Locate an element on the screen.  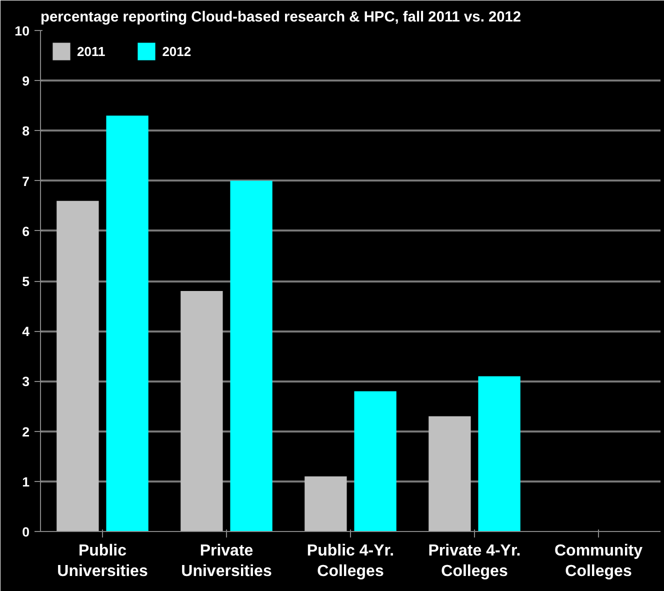
x-tick-label: Private 4-Yr. Colleges is located at coordinates (474, 561).